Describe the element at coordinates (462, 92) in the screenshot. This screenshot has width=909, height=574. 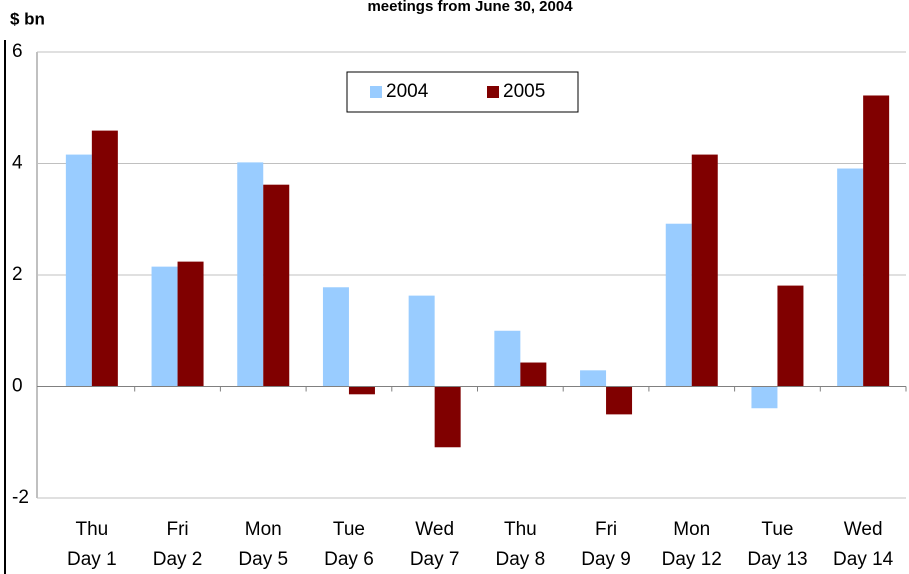
I see `legend-box` at that location.